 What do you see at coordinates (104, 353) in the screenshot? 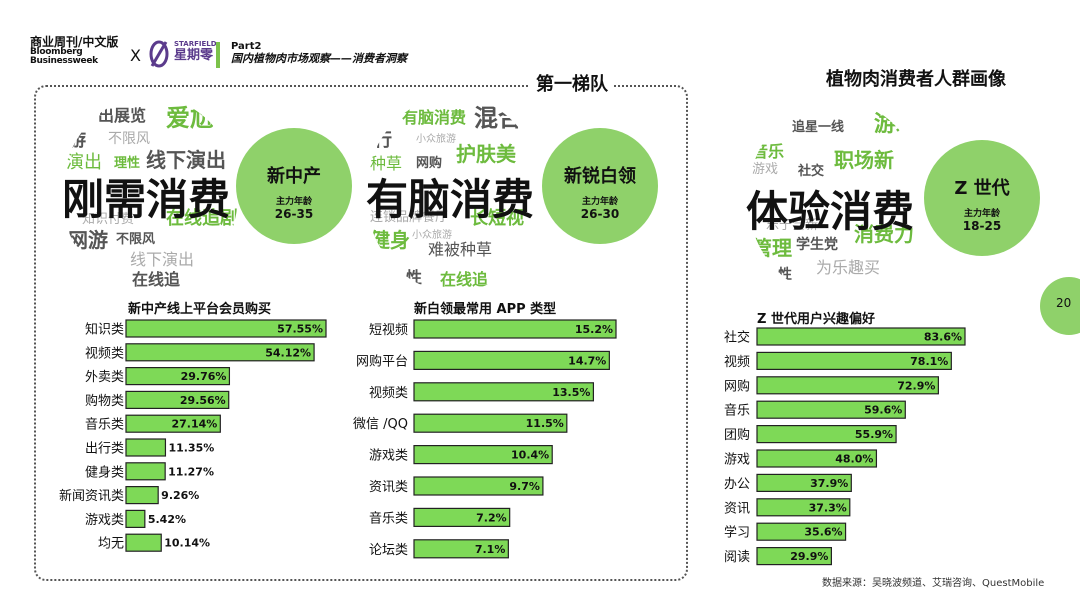
I see `bar-category-label: 视频类` at bounding box center [104, 353].